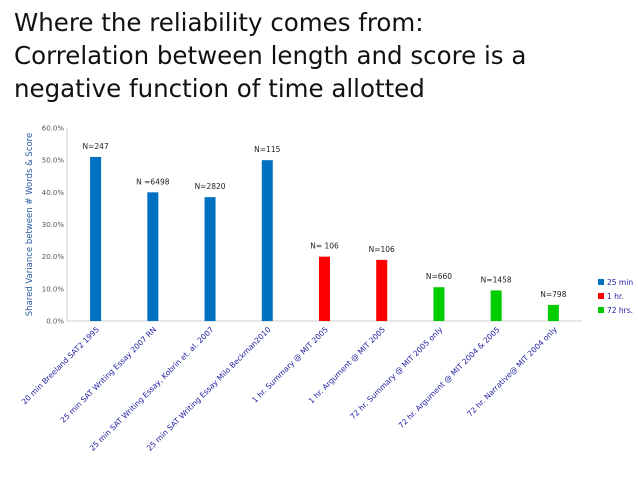 The image size is (638, 479). What do you see at coordinates (439, 276) in the screenshot?
I see `data-label: N=660` at bounding box center [439, 276].